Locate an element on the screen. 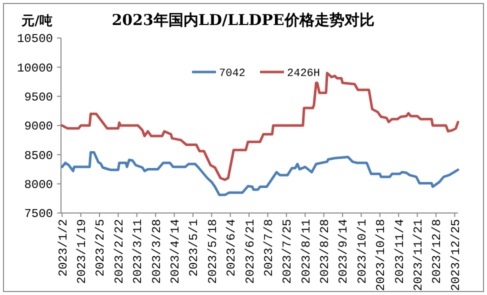  chart-title: 2023年国内LD/LLDPE价格走势对比 is located at coordinates (243, 20).